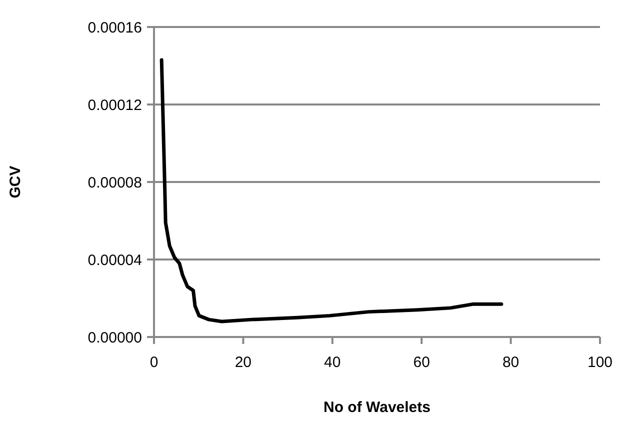  I want to click on x-tick-label: 60, so click(421, 362).